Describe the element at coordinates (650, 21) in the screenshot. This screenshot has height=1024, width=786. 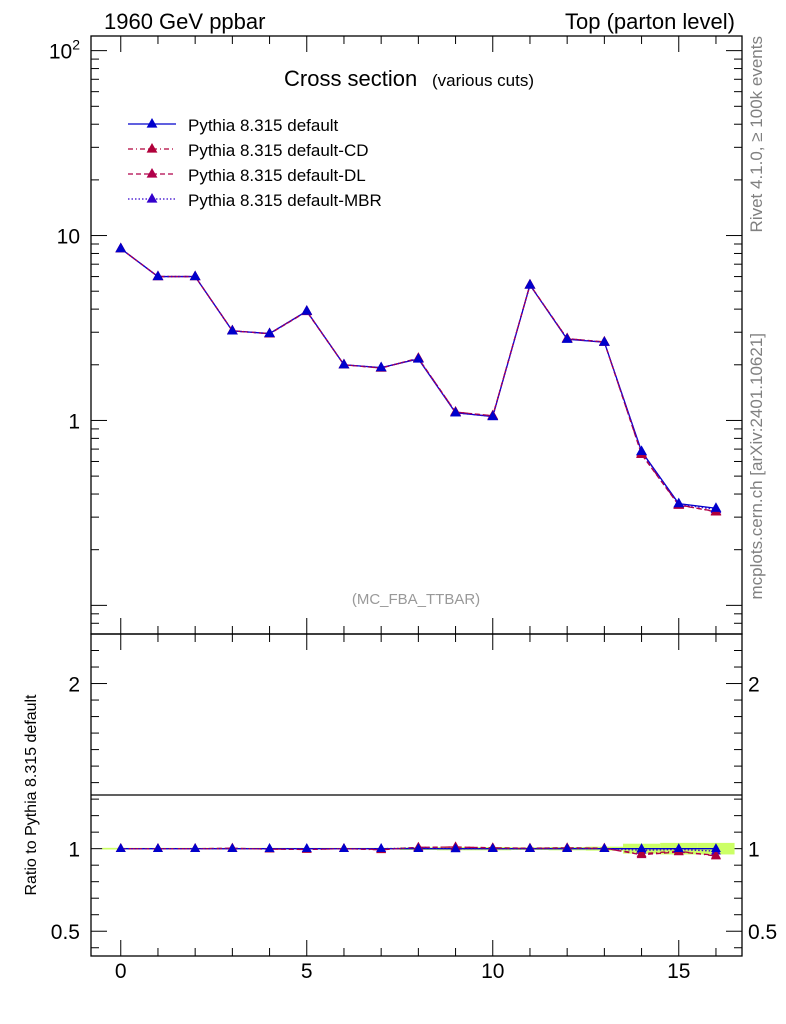
I see `header-right: Top (parton level)` at that location.